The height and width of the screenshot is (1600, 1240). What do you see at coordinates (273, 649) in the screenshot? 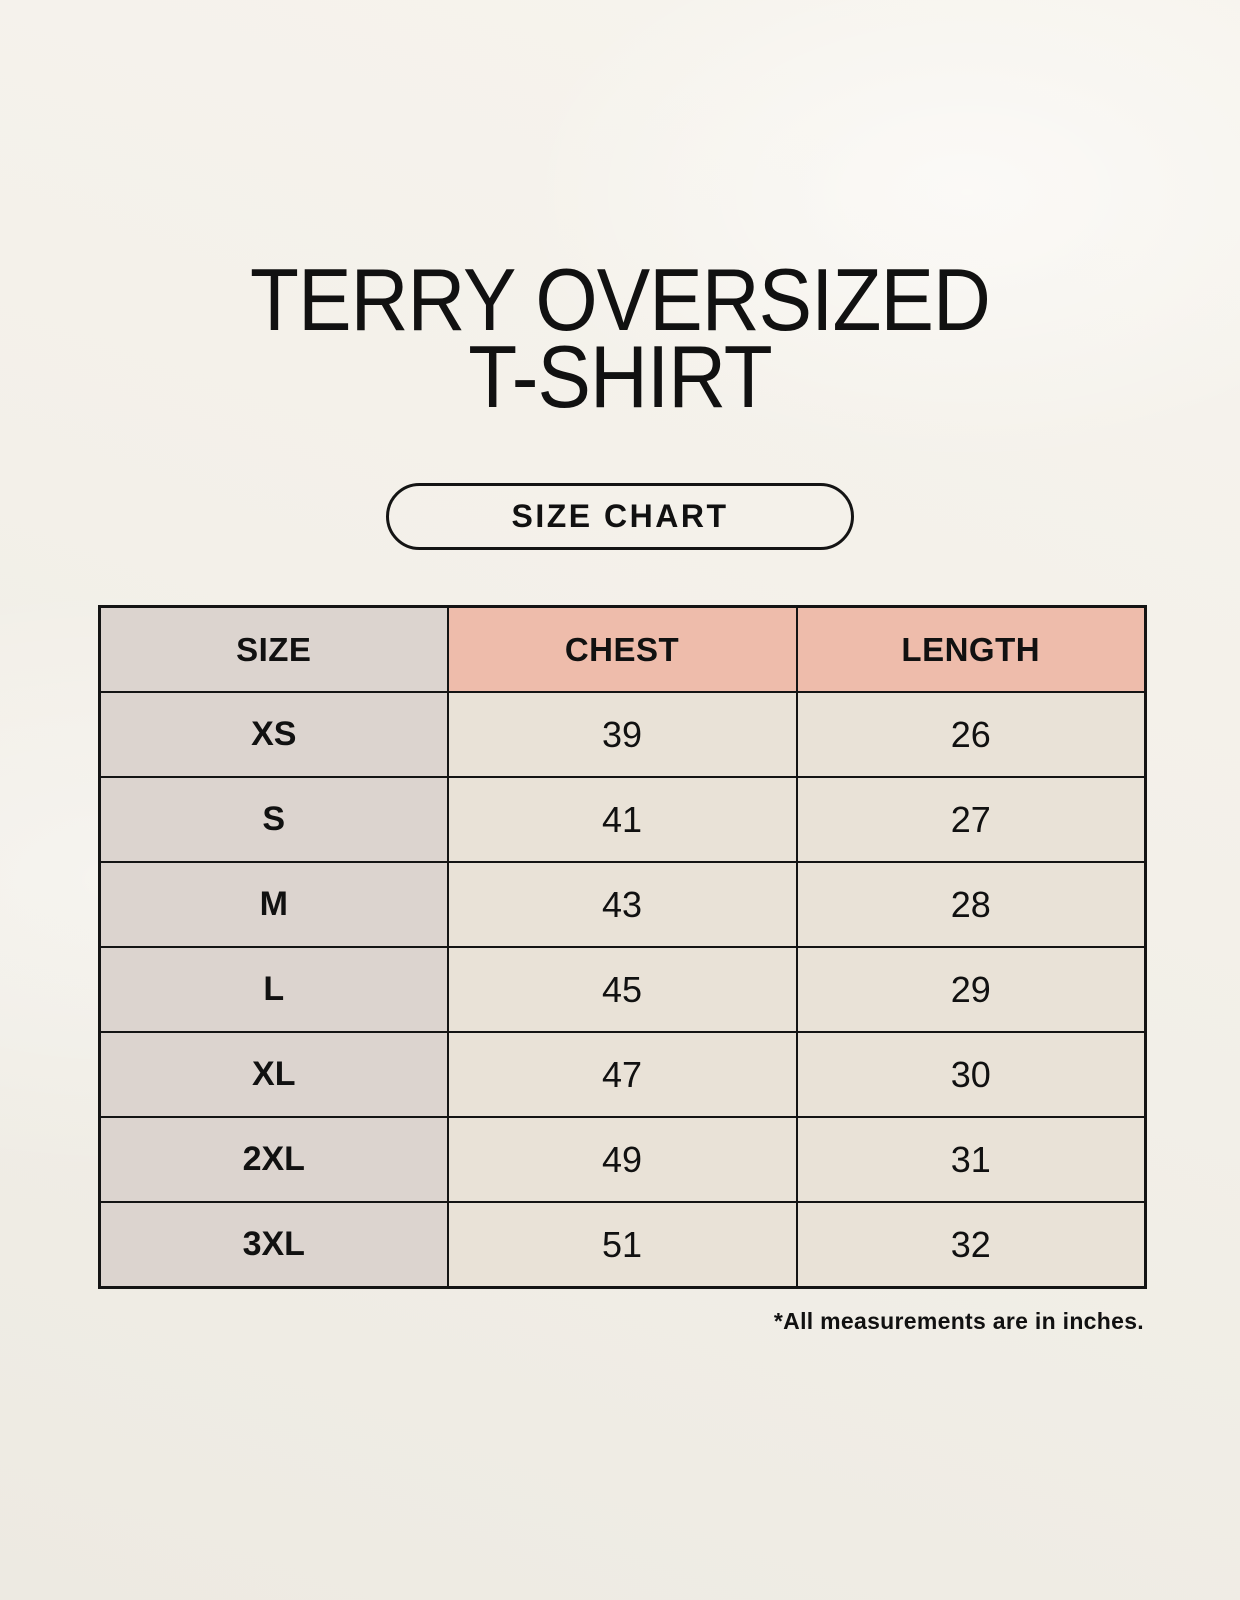
I see `header-cell-size: SIZE` at bounding box center [273, 649].